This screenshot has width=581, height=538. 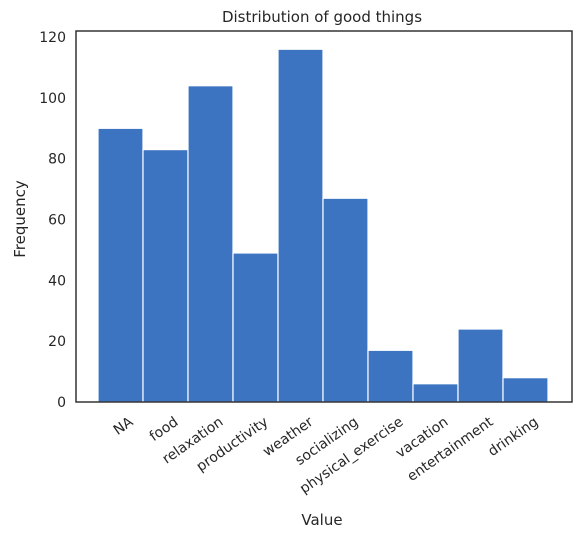 I want to click on bar-socializing, so click(x=345, y=300).